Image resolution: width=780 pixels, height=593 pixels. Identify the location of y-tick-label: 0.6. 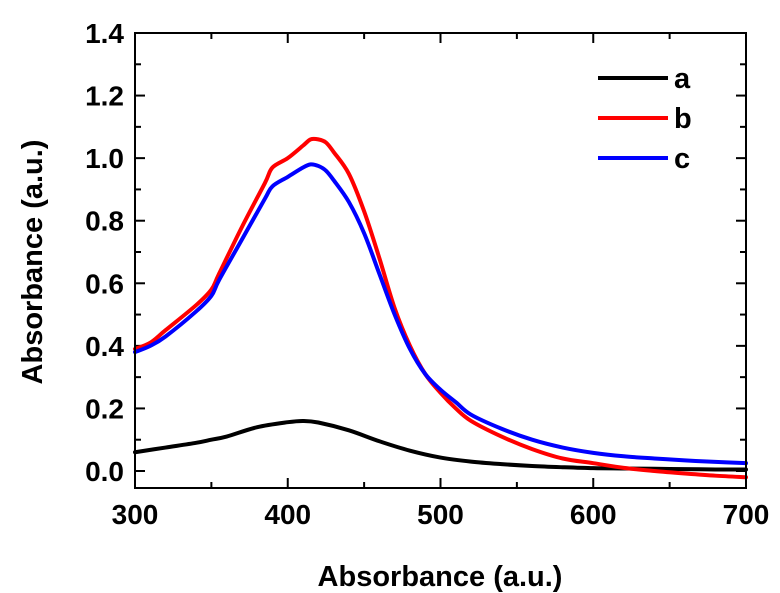
(104, 283).